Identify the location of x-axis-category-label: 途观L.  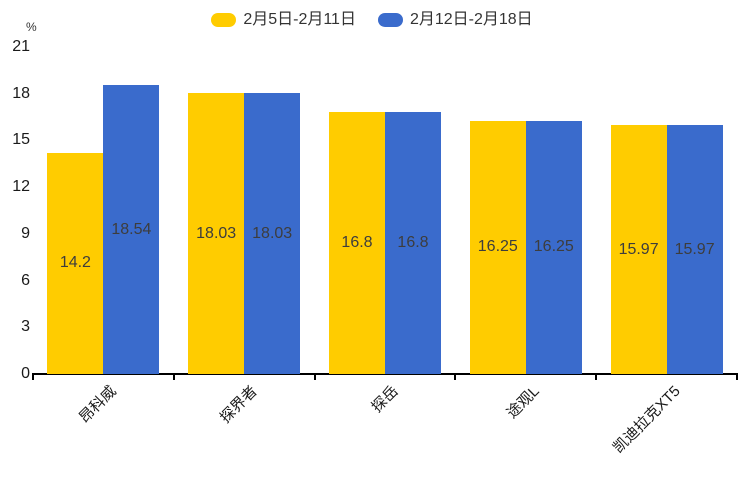
(523, 402).